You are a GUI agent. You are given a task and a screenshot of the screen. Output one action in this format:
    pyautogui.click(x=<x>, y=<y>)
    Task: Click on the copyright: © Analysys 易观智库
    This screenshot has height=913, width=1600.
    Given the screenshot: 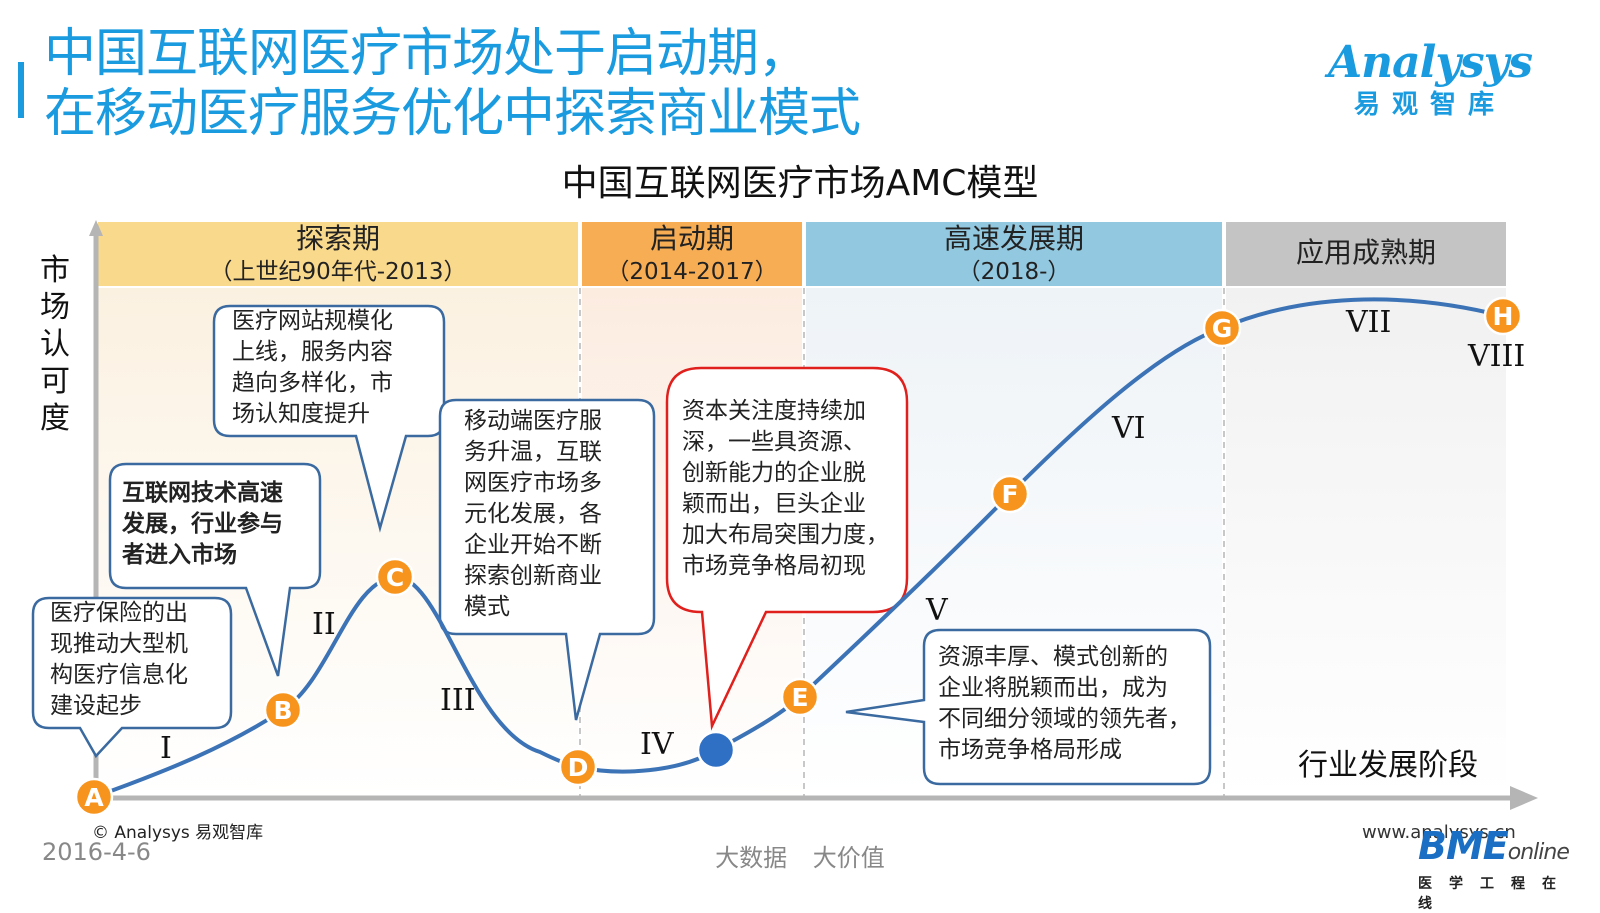 What is the action you would take?
    pyautogui.click(x=178, y=833)
    